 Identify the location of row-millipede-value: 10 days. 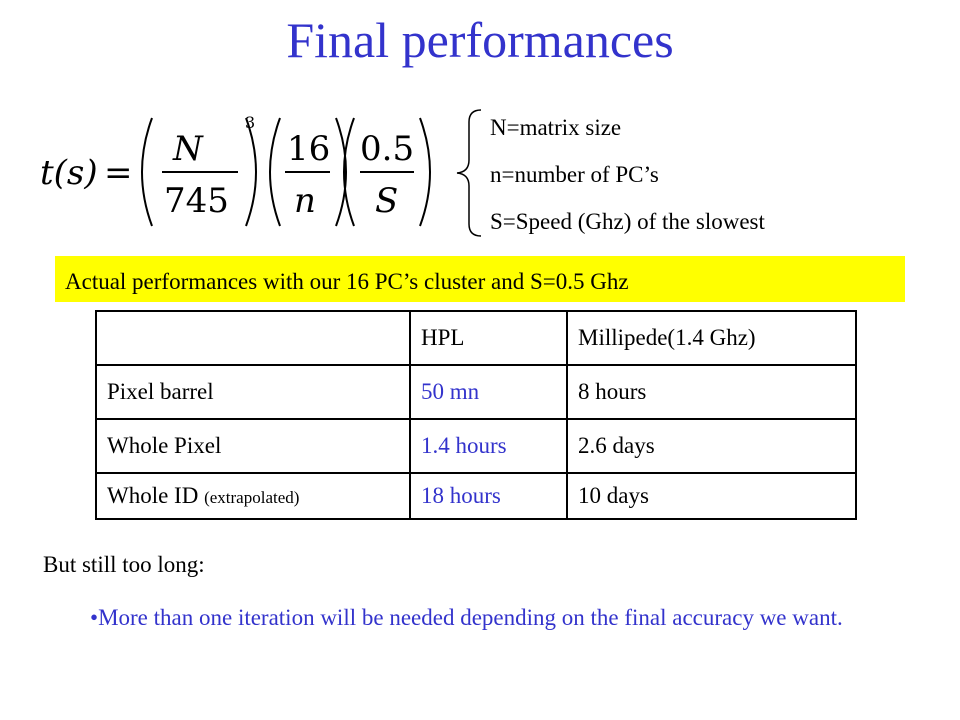
(711, 496).